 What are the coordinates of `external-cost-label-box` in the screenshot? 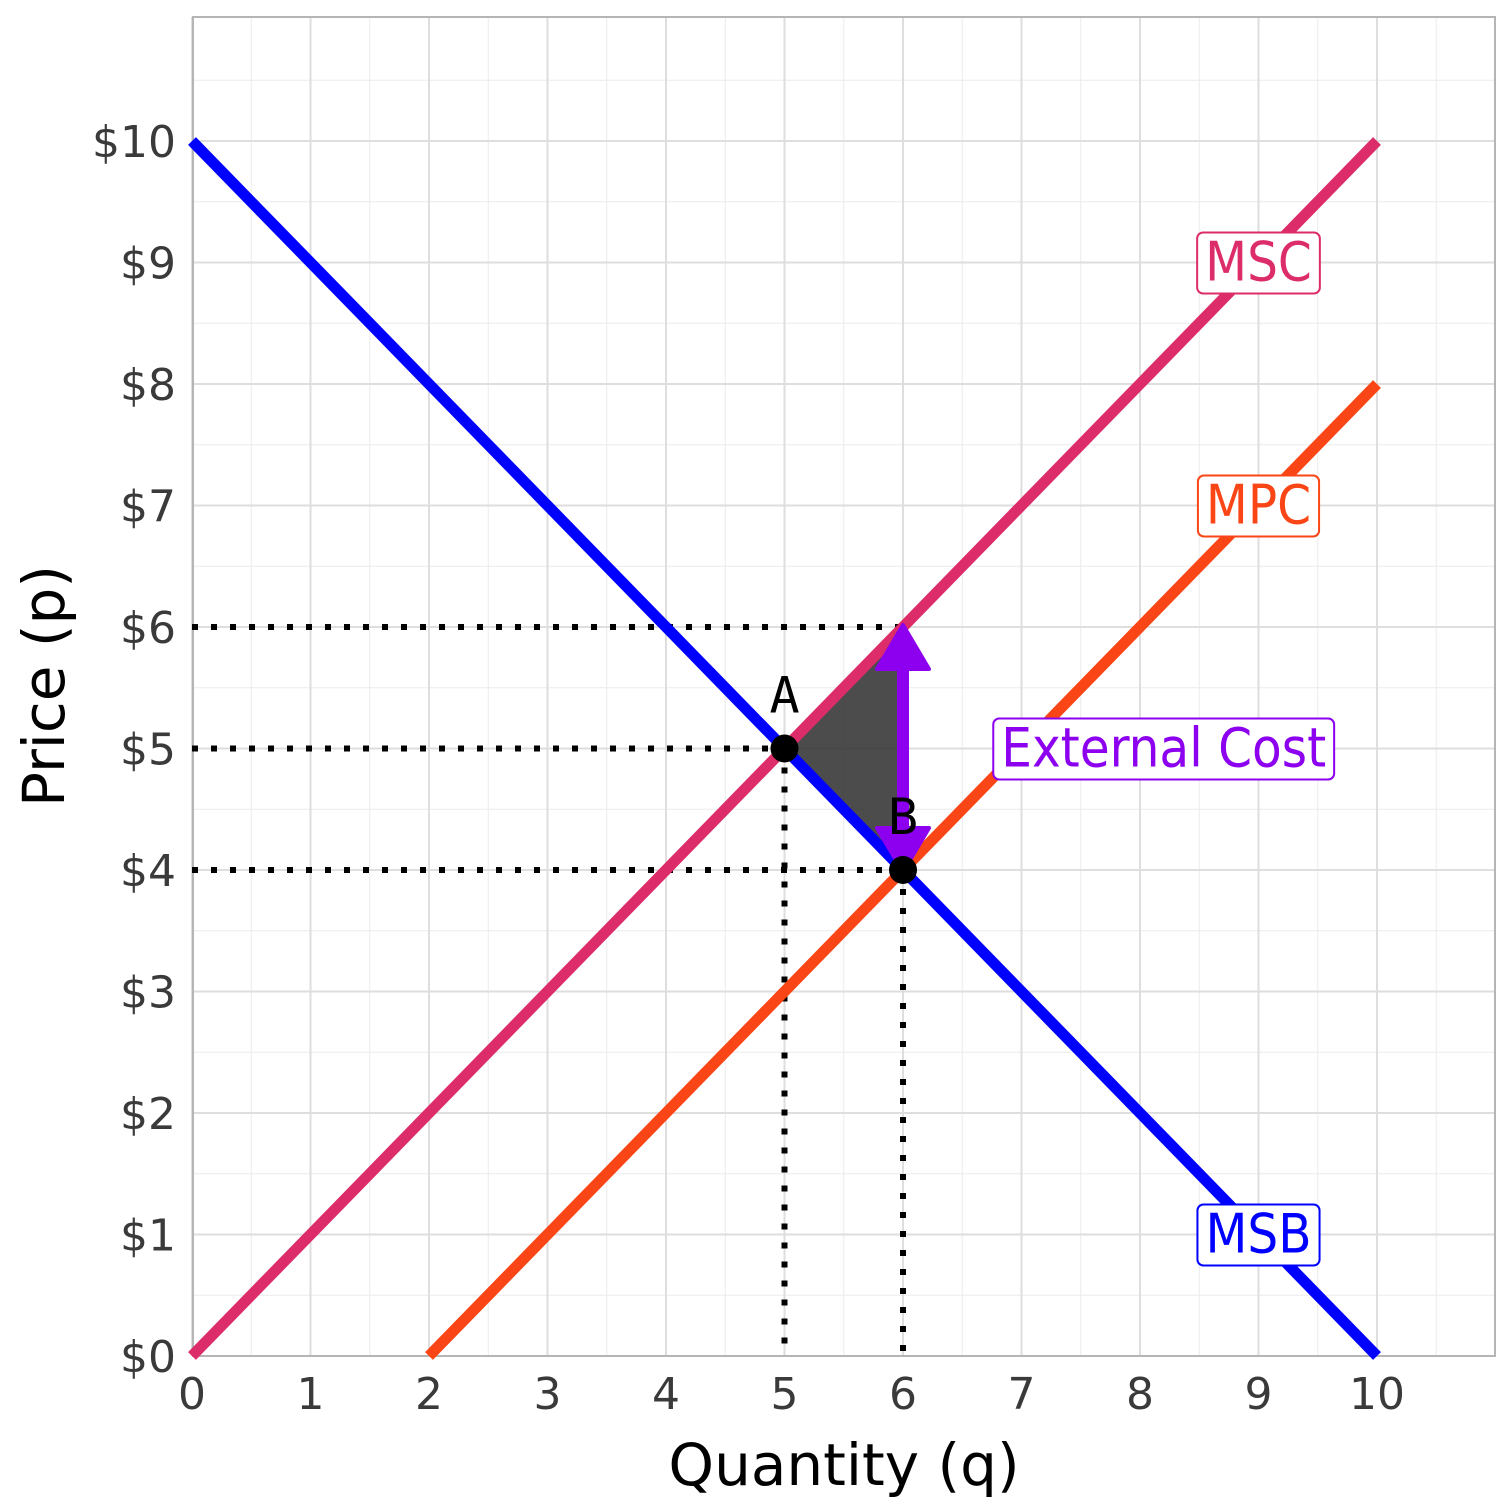 It's located at (1164, 749).